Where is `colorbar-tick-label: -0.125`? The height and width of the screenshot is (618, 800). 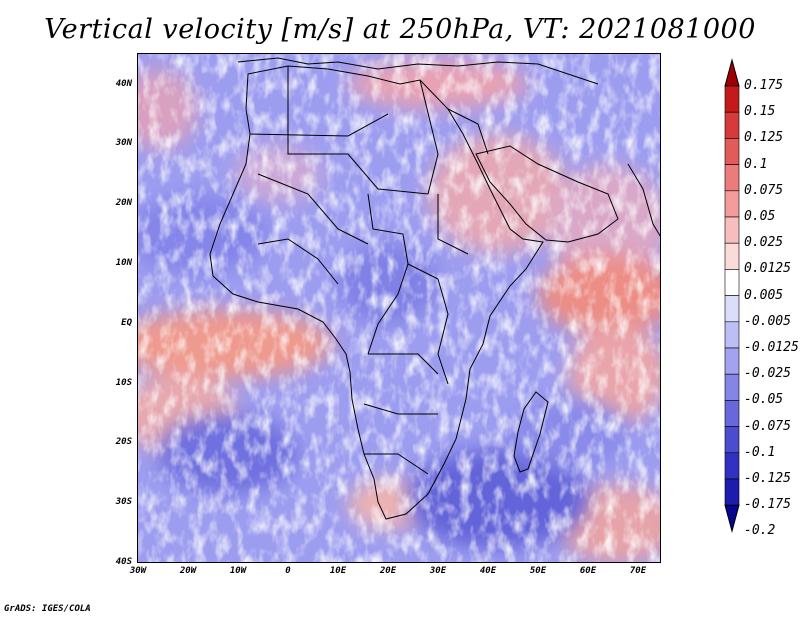
colorbar-tick-label: -0.125 is located at coordinates (767, 478).